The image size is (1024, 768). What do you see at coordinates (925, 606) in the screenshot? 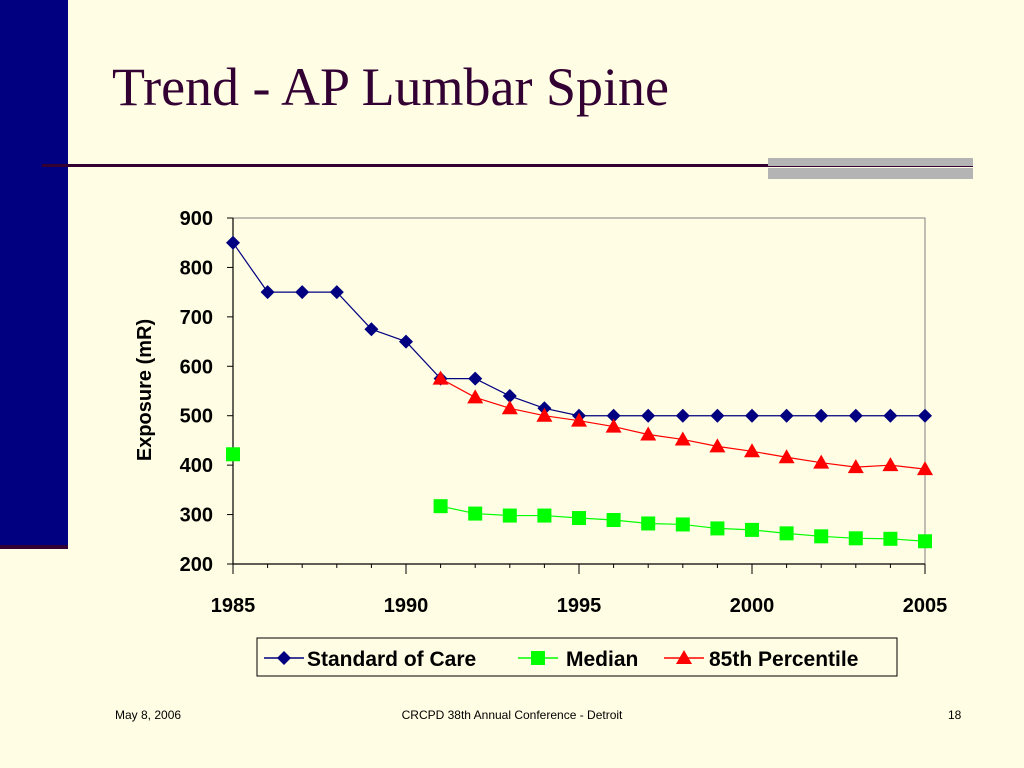
I see `x-tick-label: 2005` at bounding box center [925, 606].